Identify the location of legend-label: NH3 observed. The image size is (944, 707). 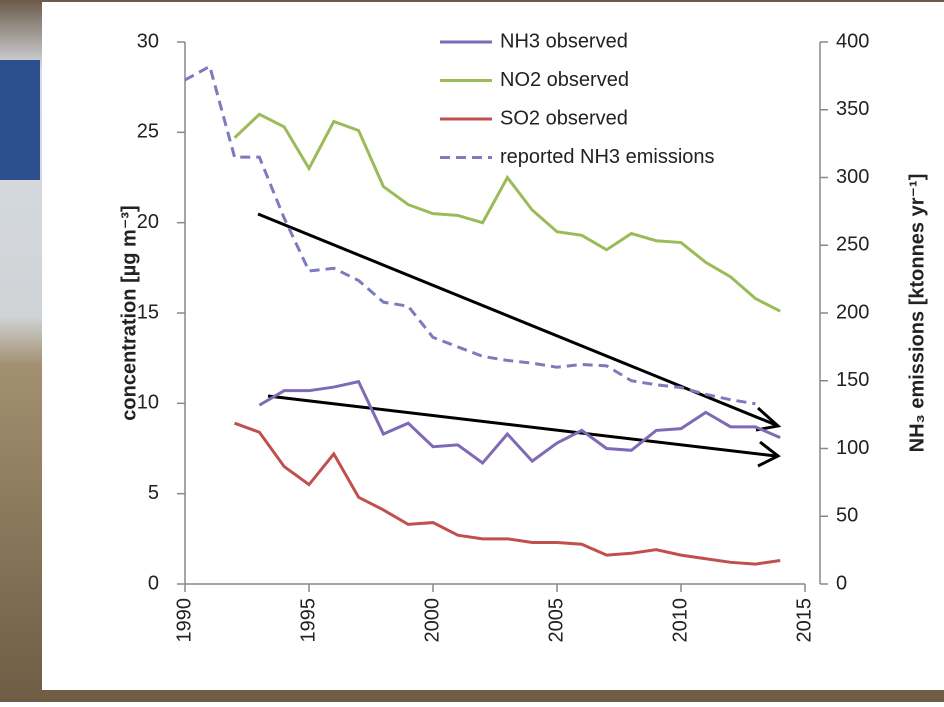
(564, 41).